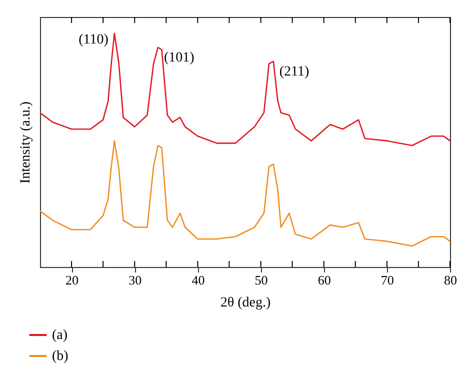 The height and width of the screenshot is (387, 474). What do you see at coordinates (72, 280) in the screenshot?
I see `x-tick-label: 20` at bounding box center [72, 280].